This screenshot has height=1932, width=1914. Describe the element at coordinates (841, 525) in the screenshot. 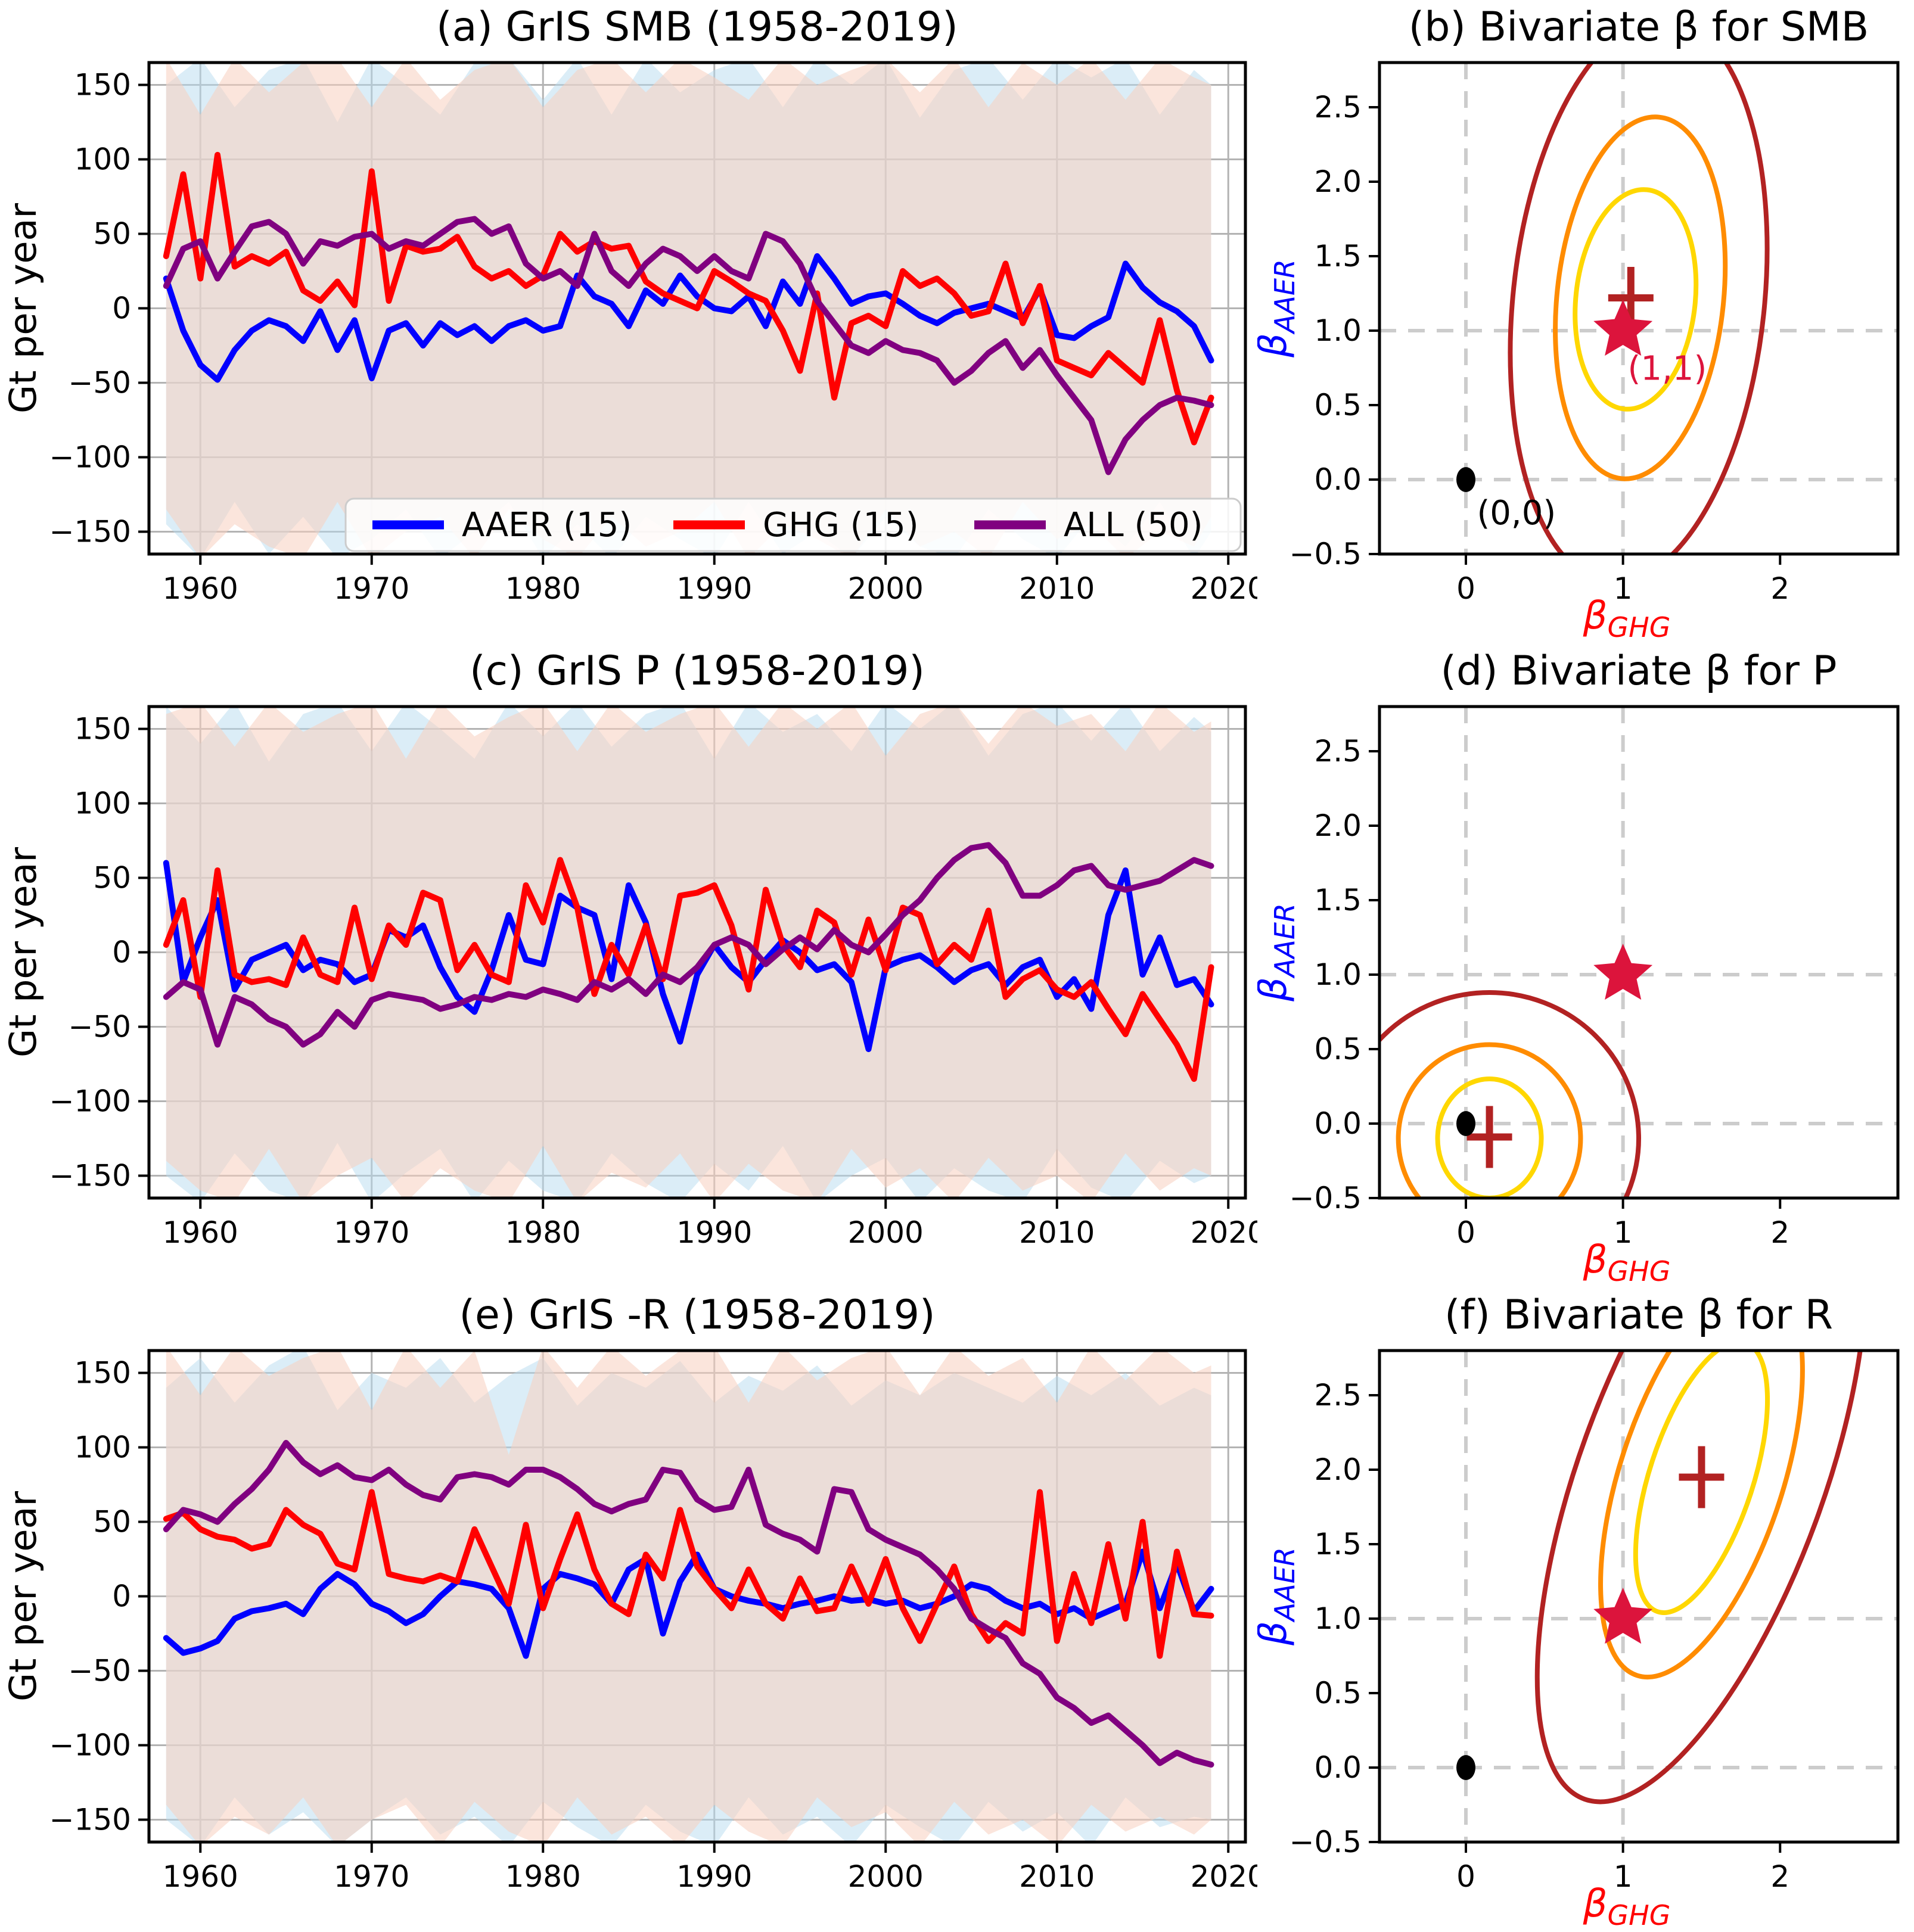

I see `svg-text: GHG (15)` at that location.